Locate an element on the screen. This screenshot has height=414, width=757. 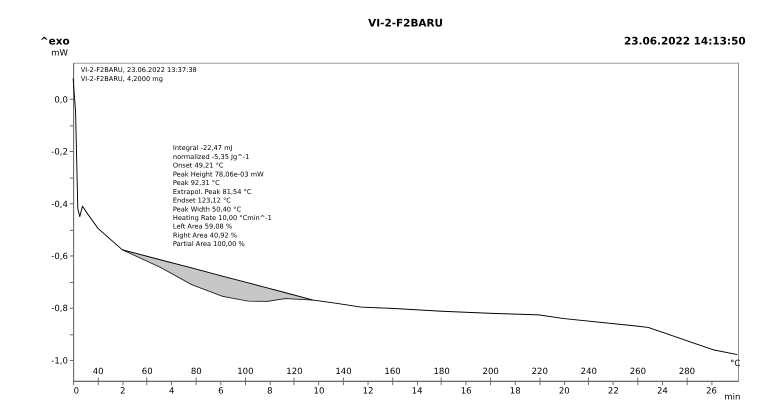
x-tick-label: 26 is located at coordinates (711, 391).